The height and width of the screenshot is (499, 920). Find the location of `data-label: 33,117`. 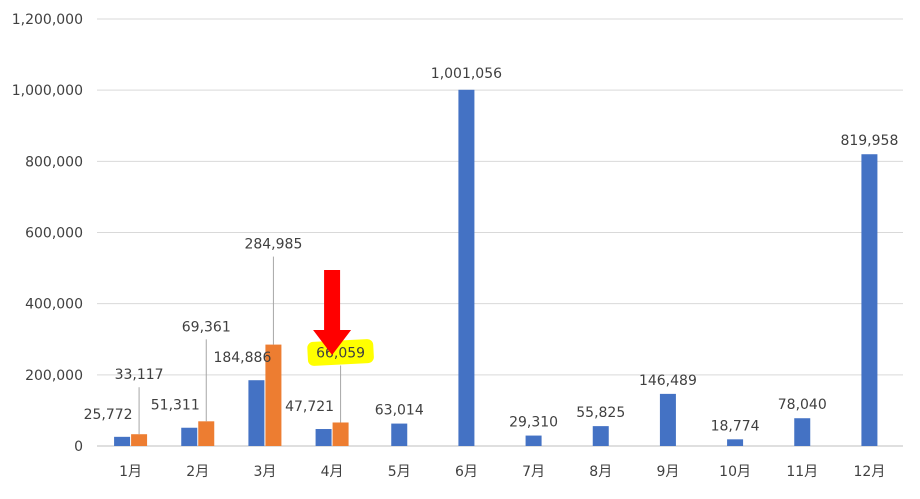

data-label: 33,117 is located at coordinates (139, 375).